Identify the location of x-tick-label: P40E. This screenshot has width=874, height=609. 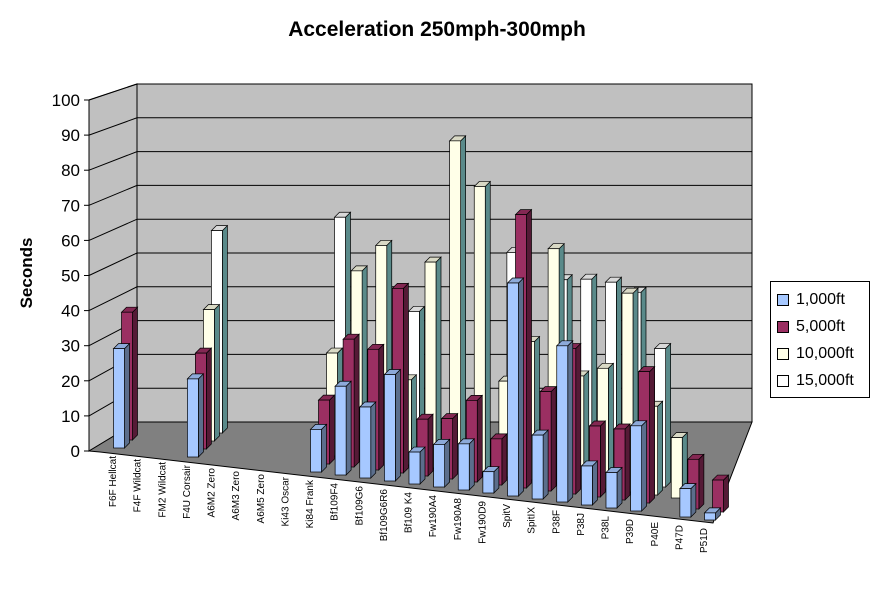
(655, 534).